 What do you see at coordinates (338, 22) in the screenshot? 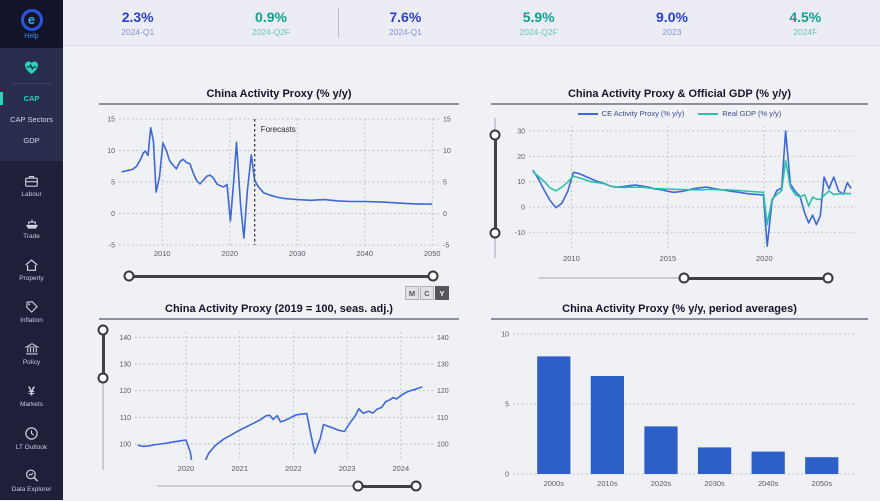
I see `header-divider` at bounding box center [338, 22].